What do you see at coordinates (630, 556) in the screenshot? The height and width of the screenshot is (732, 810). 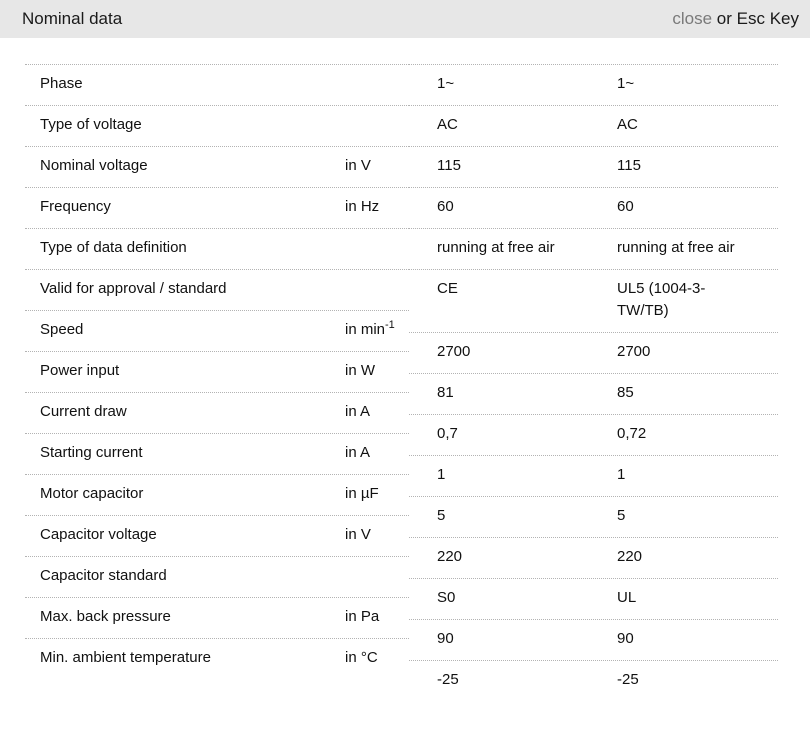 I see `row-value-col2: 220` at bounding box center [630, 556].